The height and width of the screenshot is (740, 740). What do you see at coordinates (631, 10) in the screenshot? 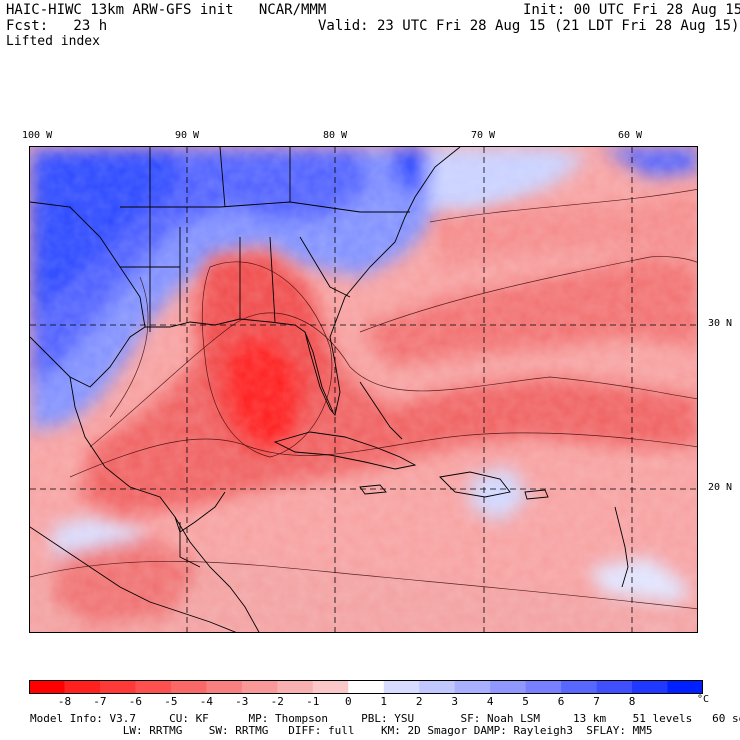
I see `init-time: Init: 00 UTC Fri 28 Aug 15` at bounding box center [631, 10].